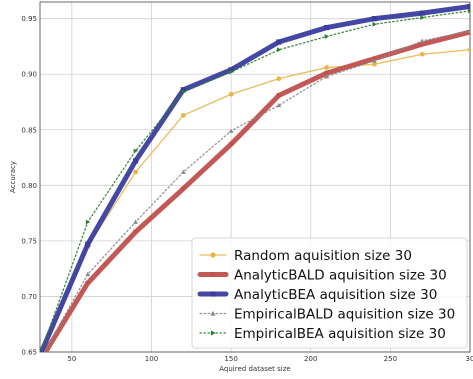  What do you see at coordinates (29, 75) in the screenshot?
I see `y-tick-label: 0.90` at bounding box center [29, 75].